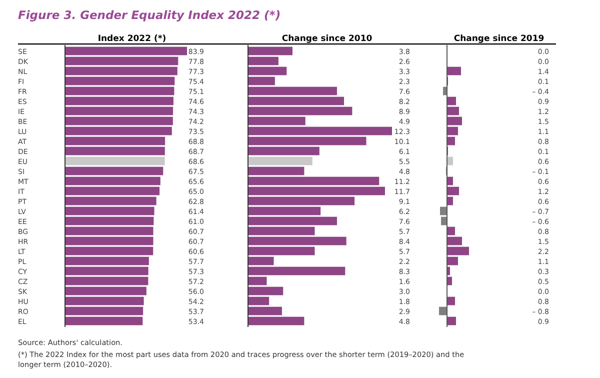  Describe the element at coordinates (149, 15) in the screenshot. I see `chart-title: Figure 3. Gender Equality Index 2022 (*)` at that location.